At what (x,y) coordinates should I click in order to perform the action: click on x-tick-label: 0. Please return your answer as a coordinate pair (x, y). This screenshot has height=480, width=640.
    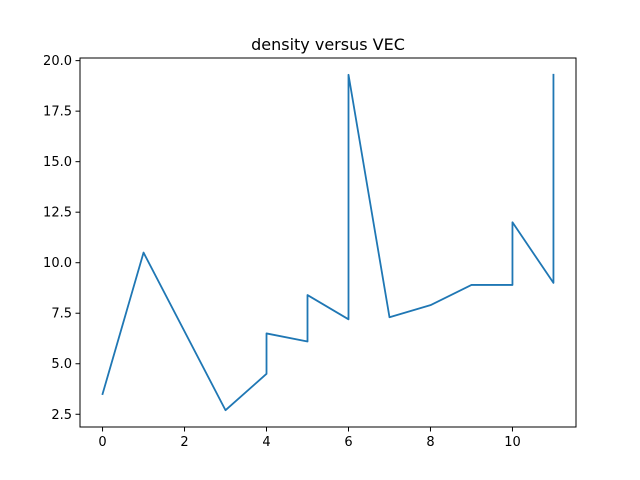
    Looking at the image, I should click on (102, 442).